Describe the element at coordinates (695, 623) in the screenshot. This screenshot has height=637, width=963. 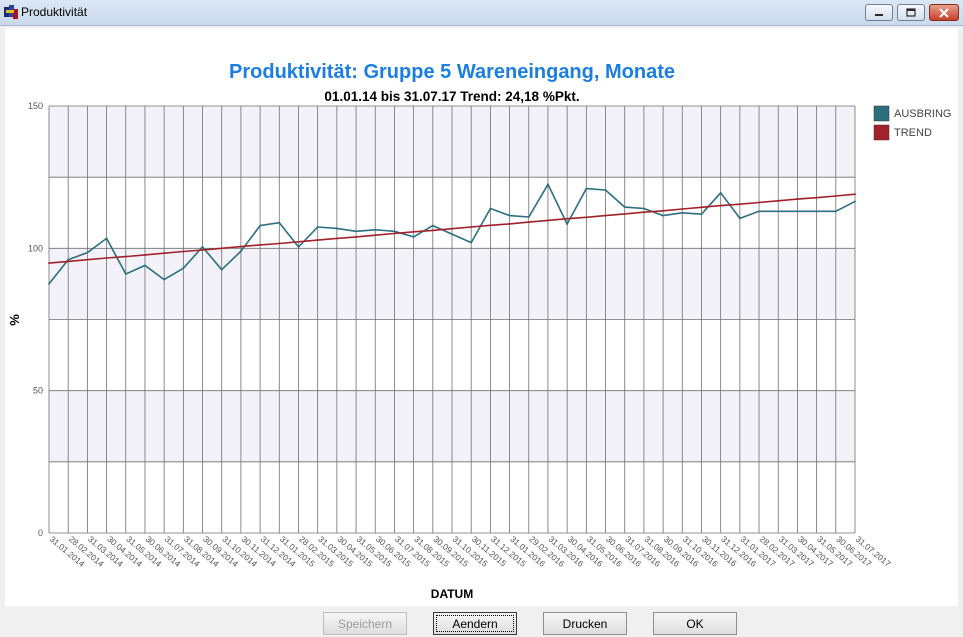
I see `ok-button: OK` at that location.